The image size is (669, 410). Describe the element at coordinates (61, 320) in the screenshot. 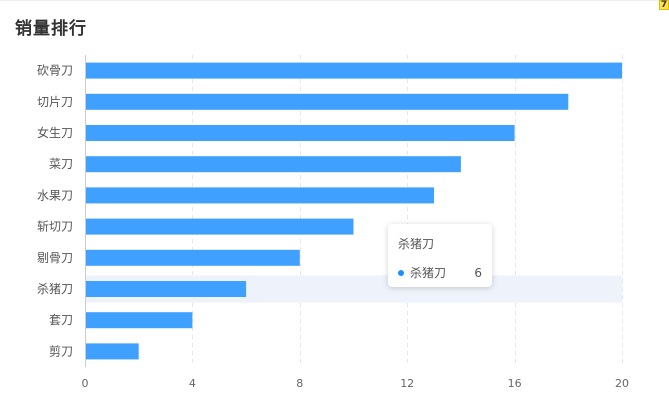

I see `category-label-8: 套刀` at that location.